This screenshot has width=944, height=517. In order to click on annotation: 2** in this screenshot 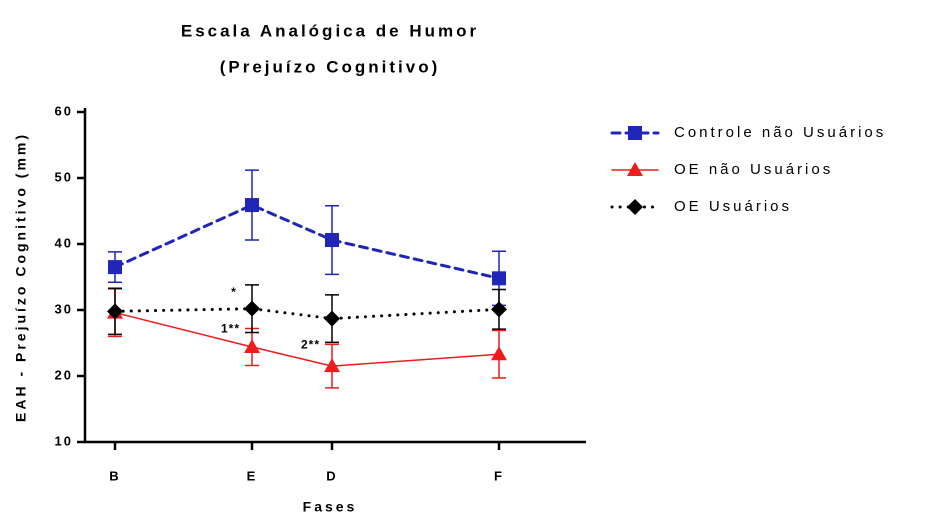, I will do `click(310, 344)`.